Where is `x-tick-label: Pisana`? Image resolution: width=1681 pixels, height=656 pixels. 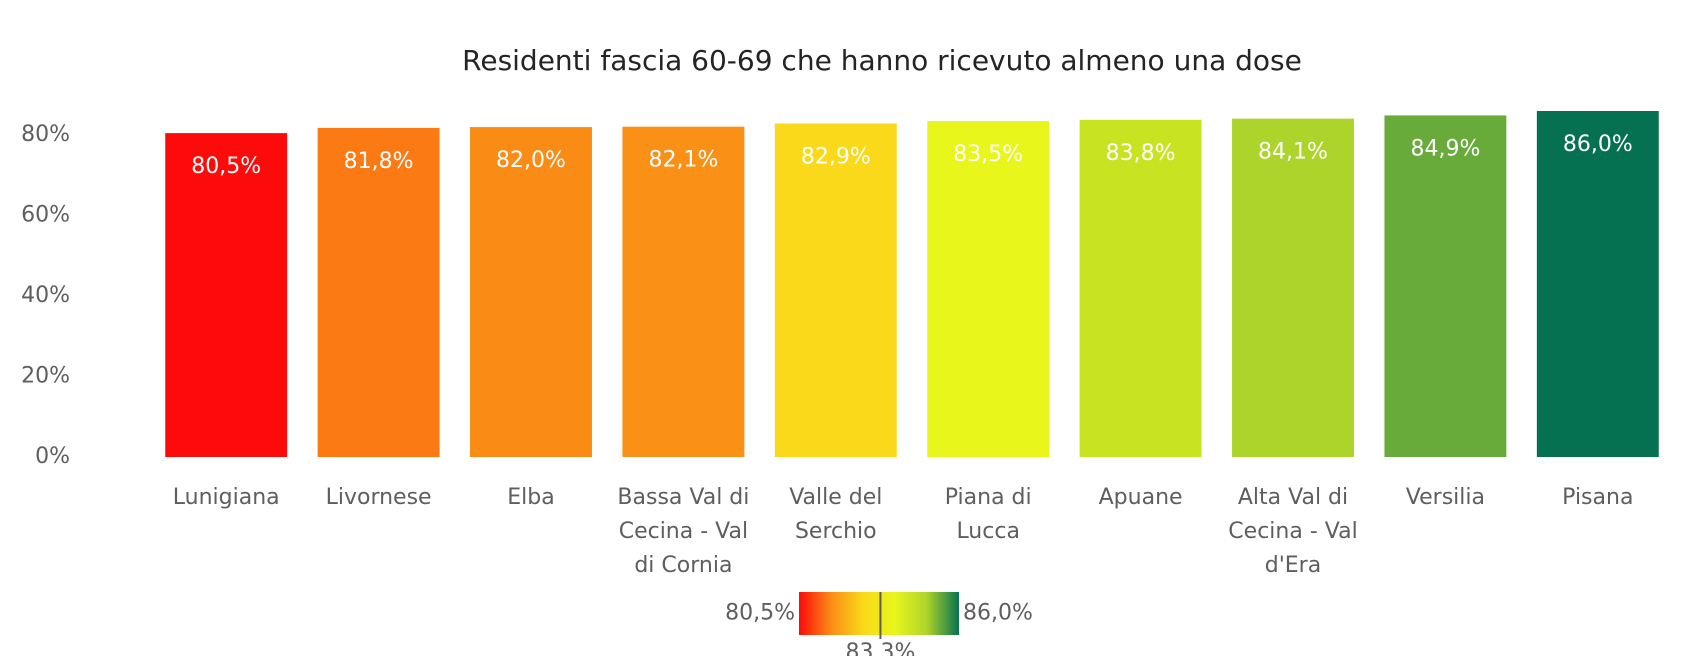 x-tick-label: Pisana is located at coordinates (1597, 497).